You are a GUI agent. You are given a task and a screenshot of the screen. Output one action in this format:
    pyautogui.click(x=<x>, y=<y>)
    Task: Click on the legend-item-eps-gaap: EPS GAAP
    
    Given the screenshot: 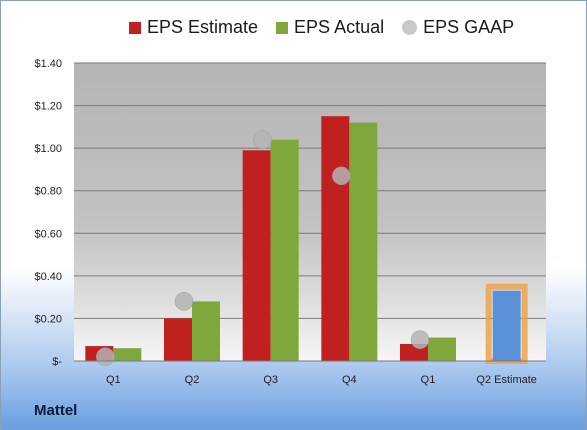 What is the action you would take?
    pyautogui.click(x=458, y=27)
    